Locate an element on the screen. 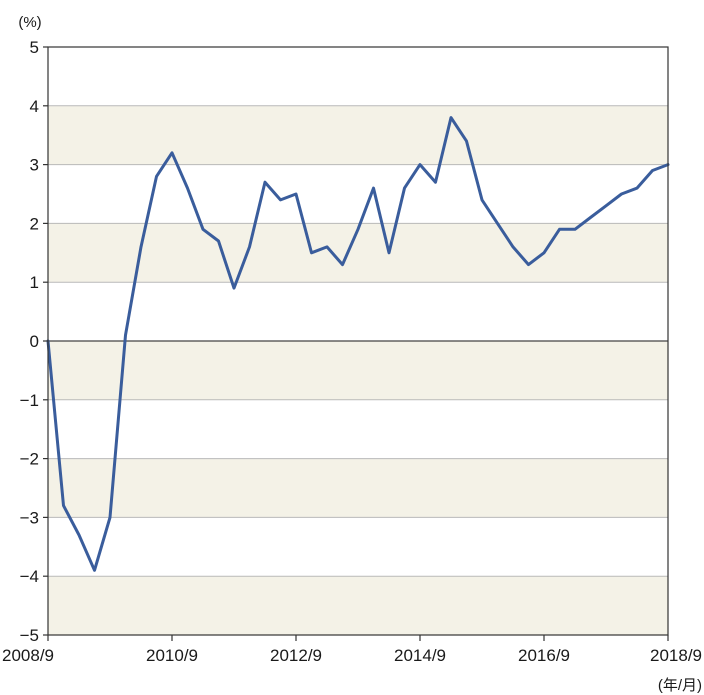 This screenshot has width=704, height=695. x-axis-unit-label: (年/月) is located at coordinates (680, 685).